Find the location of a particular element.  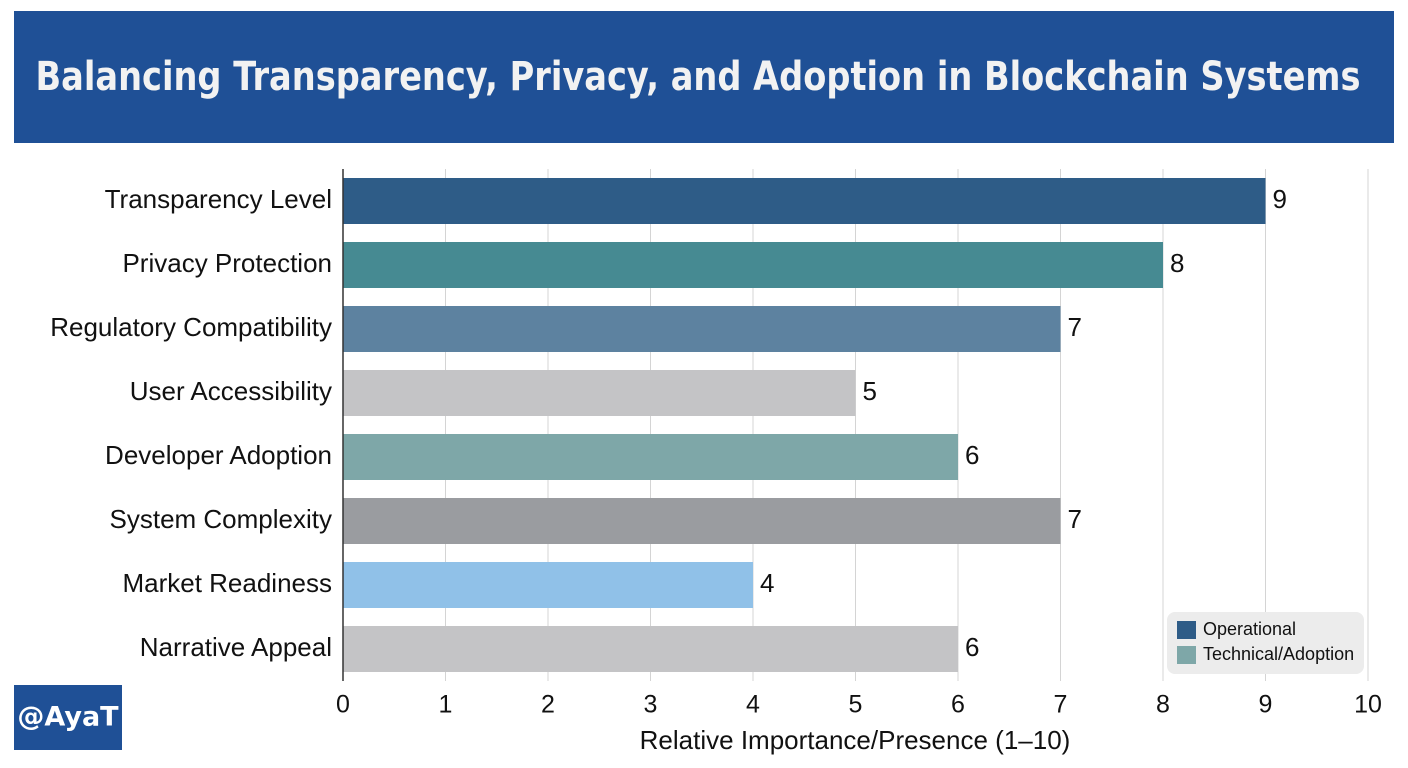

x-axis-label: Relative Importance/Presence (1–10) is located at coordinates (855, 740).